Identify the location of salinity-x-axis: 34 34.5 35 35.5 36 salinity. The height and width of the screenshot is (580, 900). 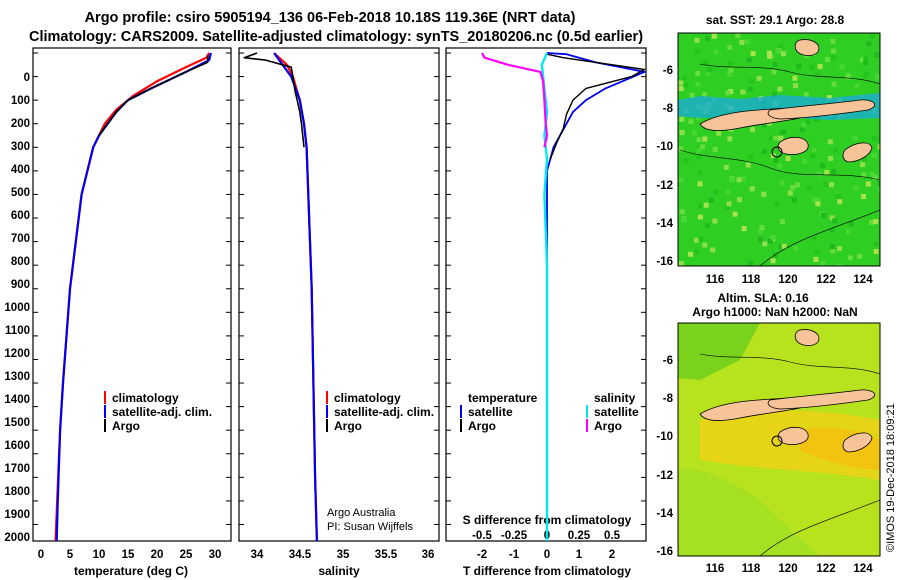
(343, 563).